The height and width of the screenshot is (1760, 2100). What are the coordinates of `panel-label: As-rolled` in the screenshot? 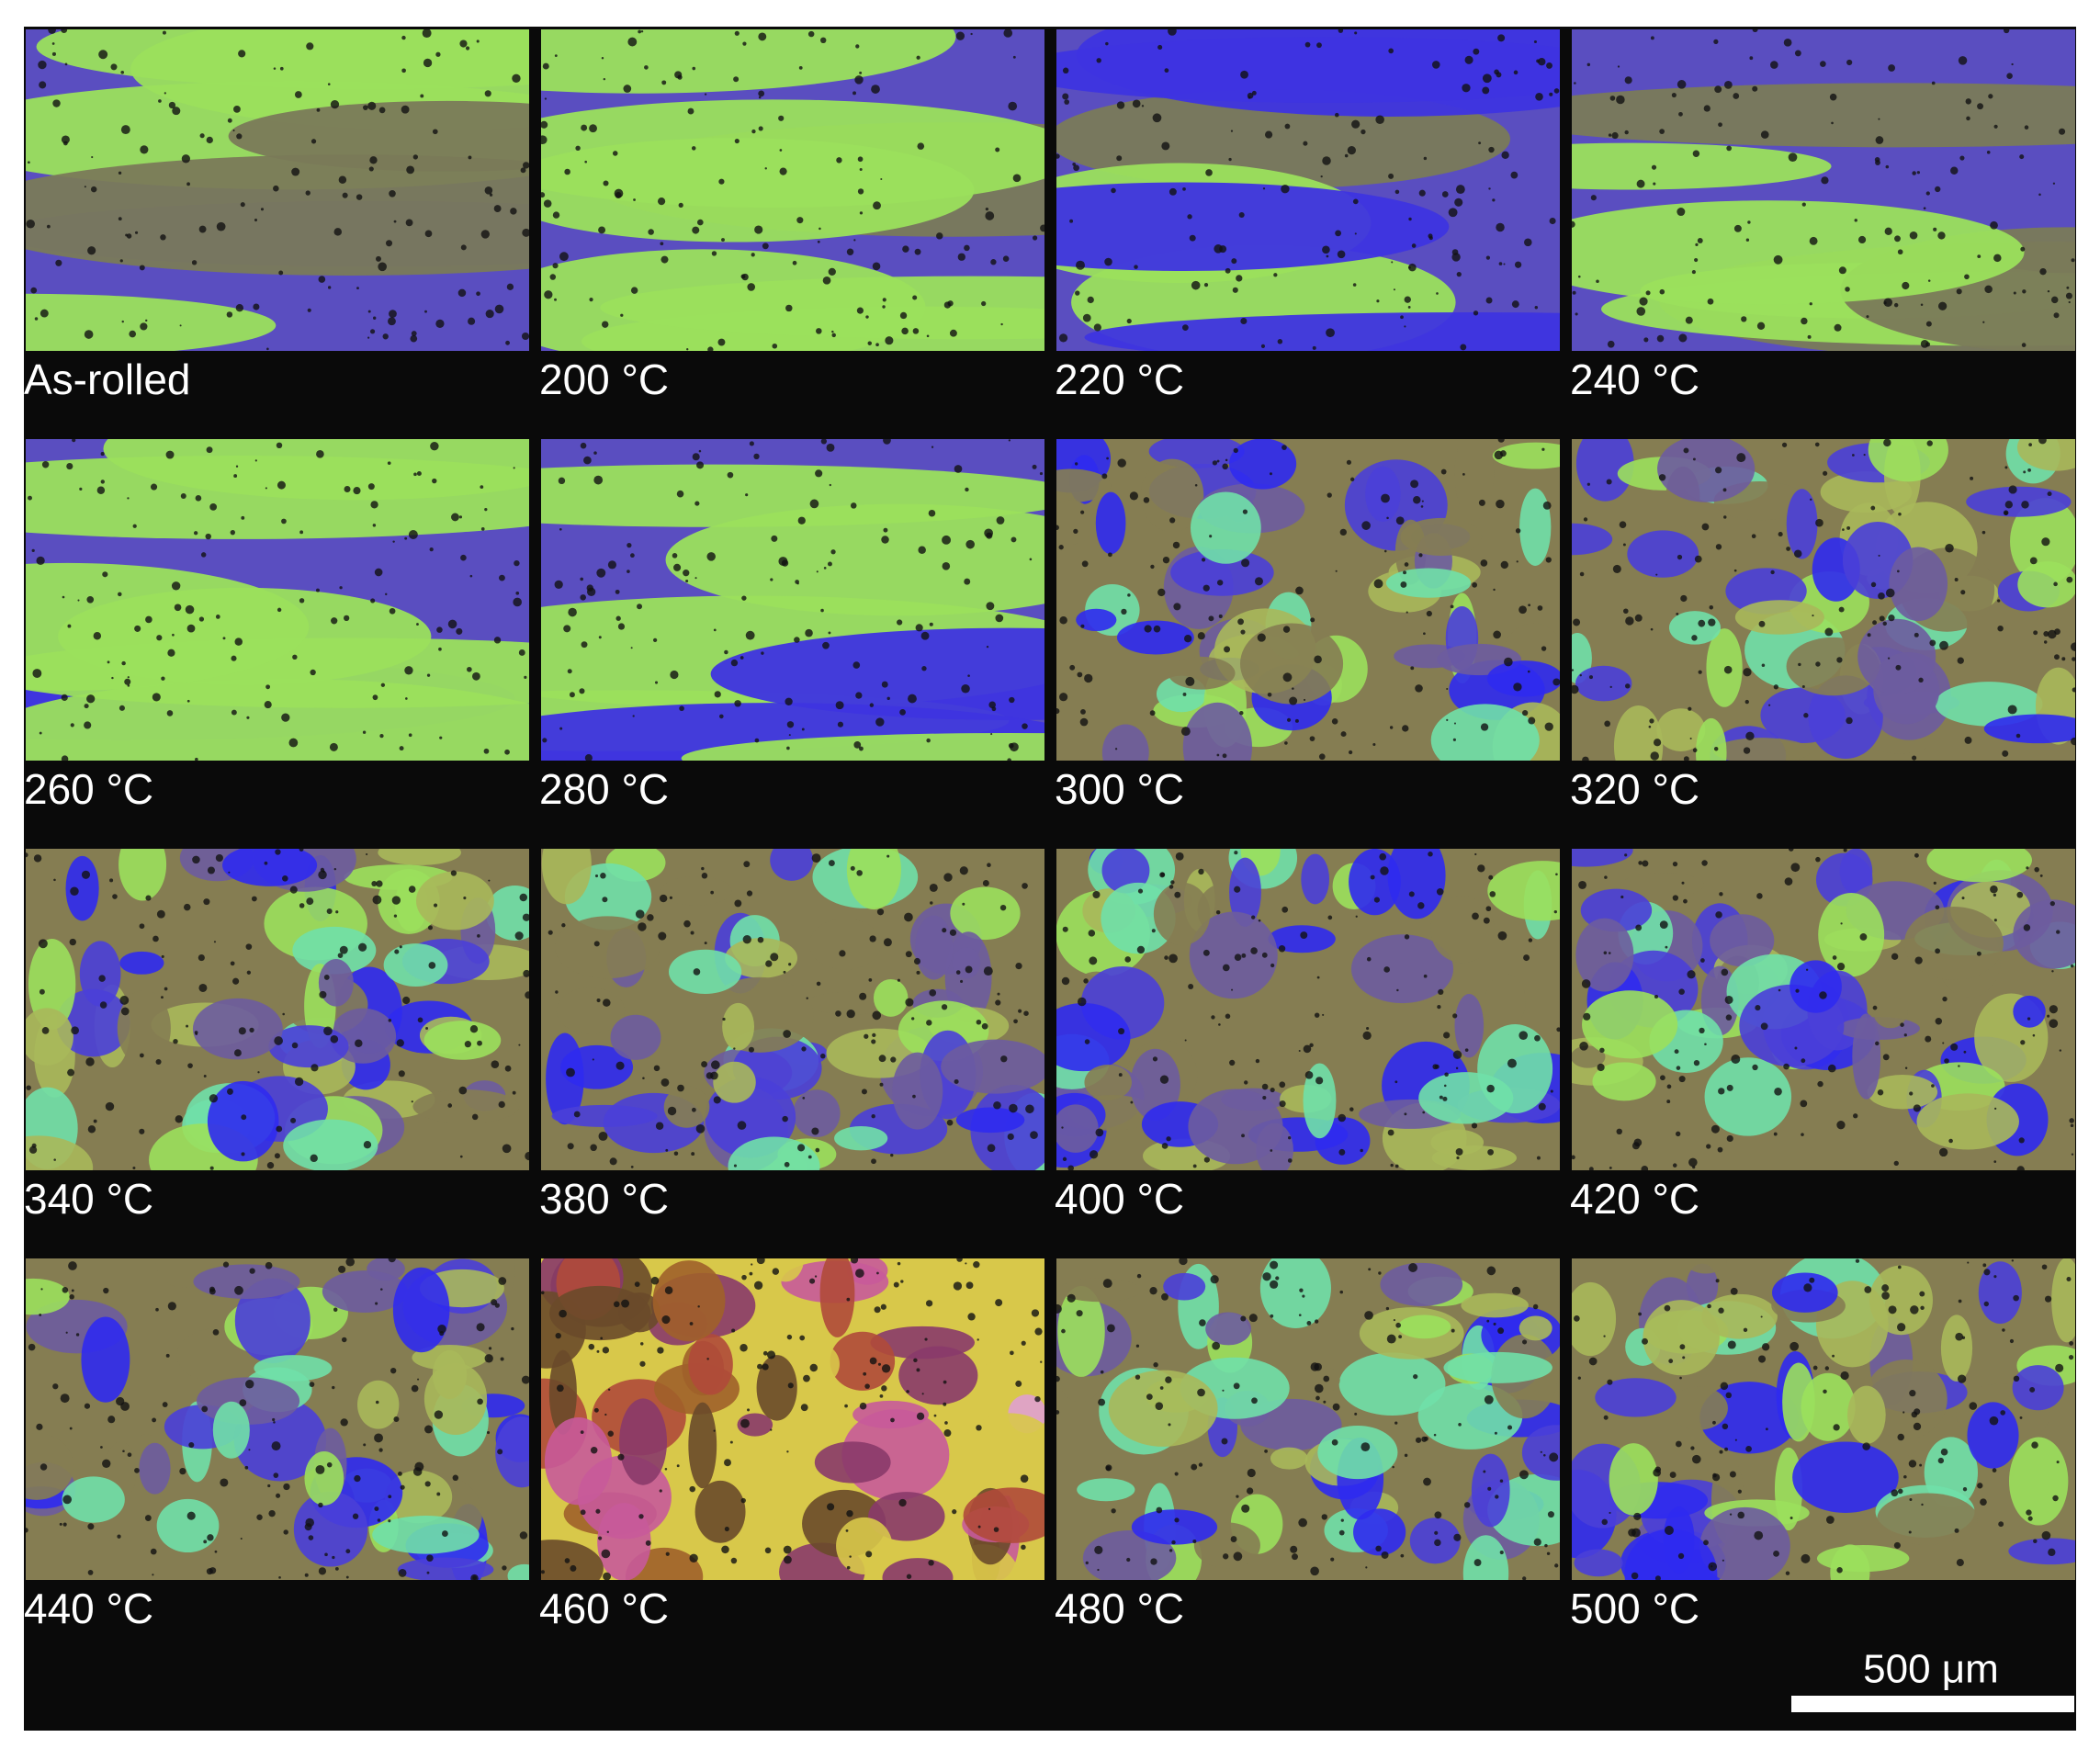 It's located at (107, 379).